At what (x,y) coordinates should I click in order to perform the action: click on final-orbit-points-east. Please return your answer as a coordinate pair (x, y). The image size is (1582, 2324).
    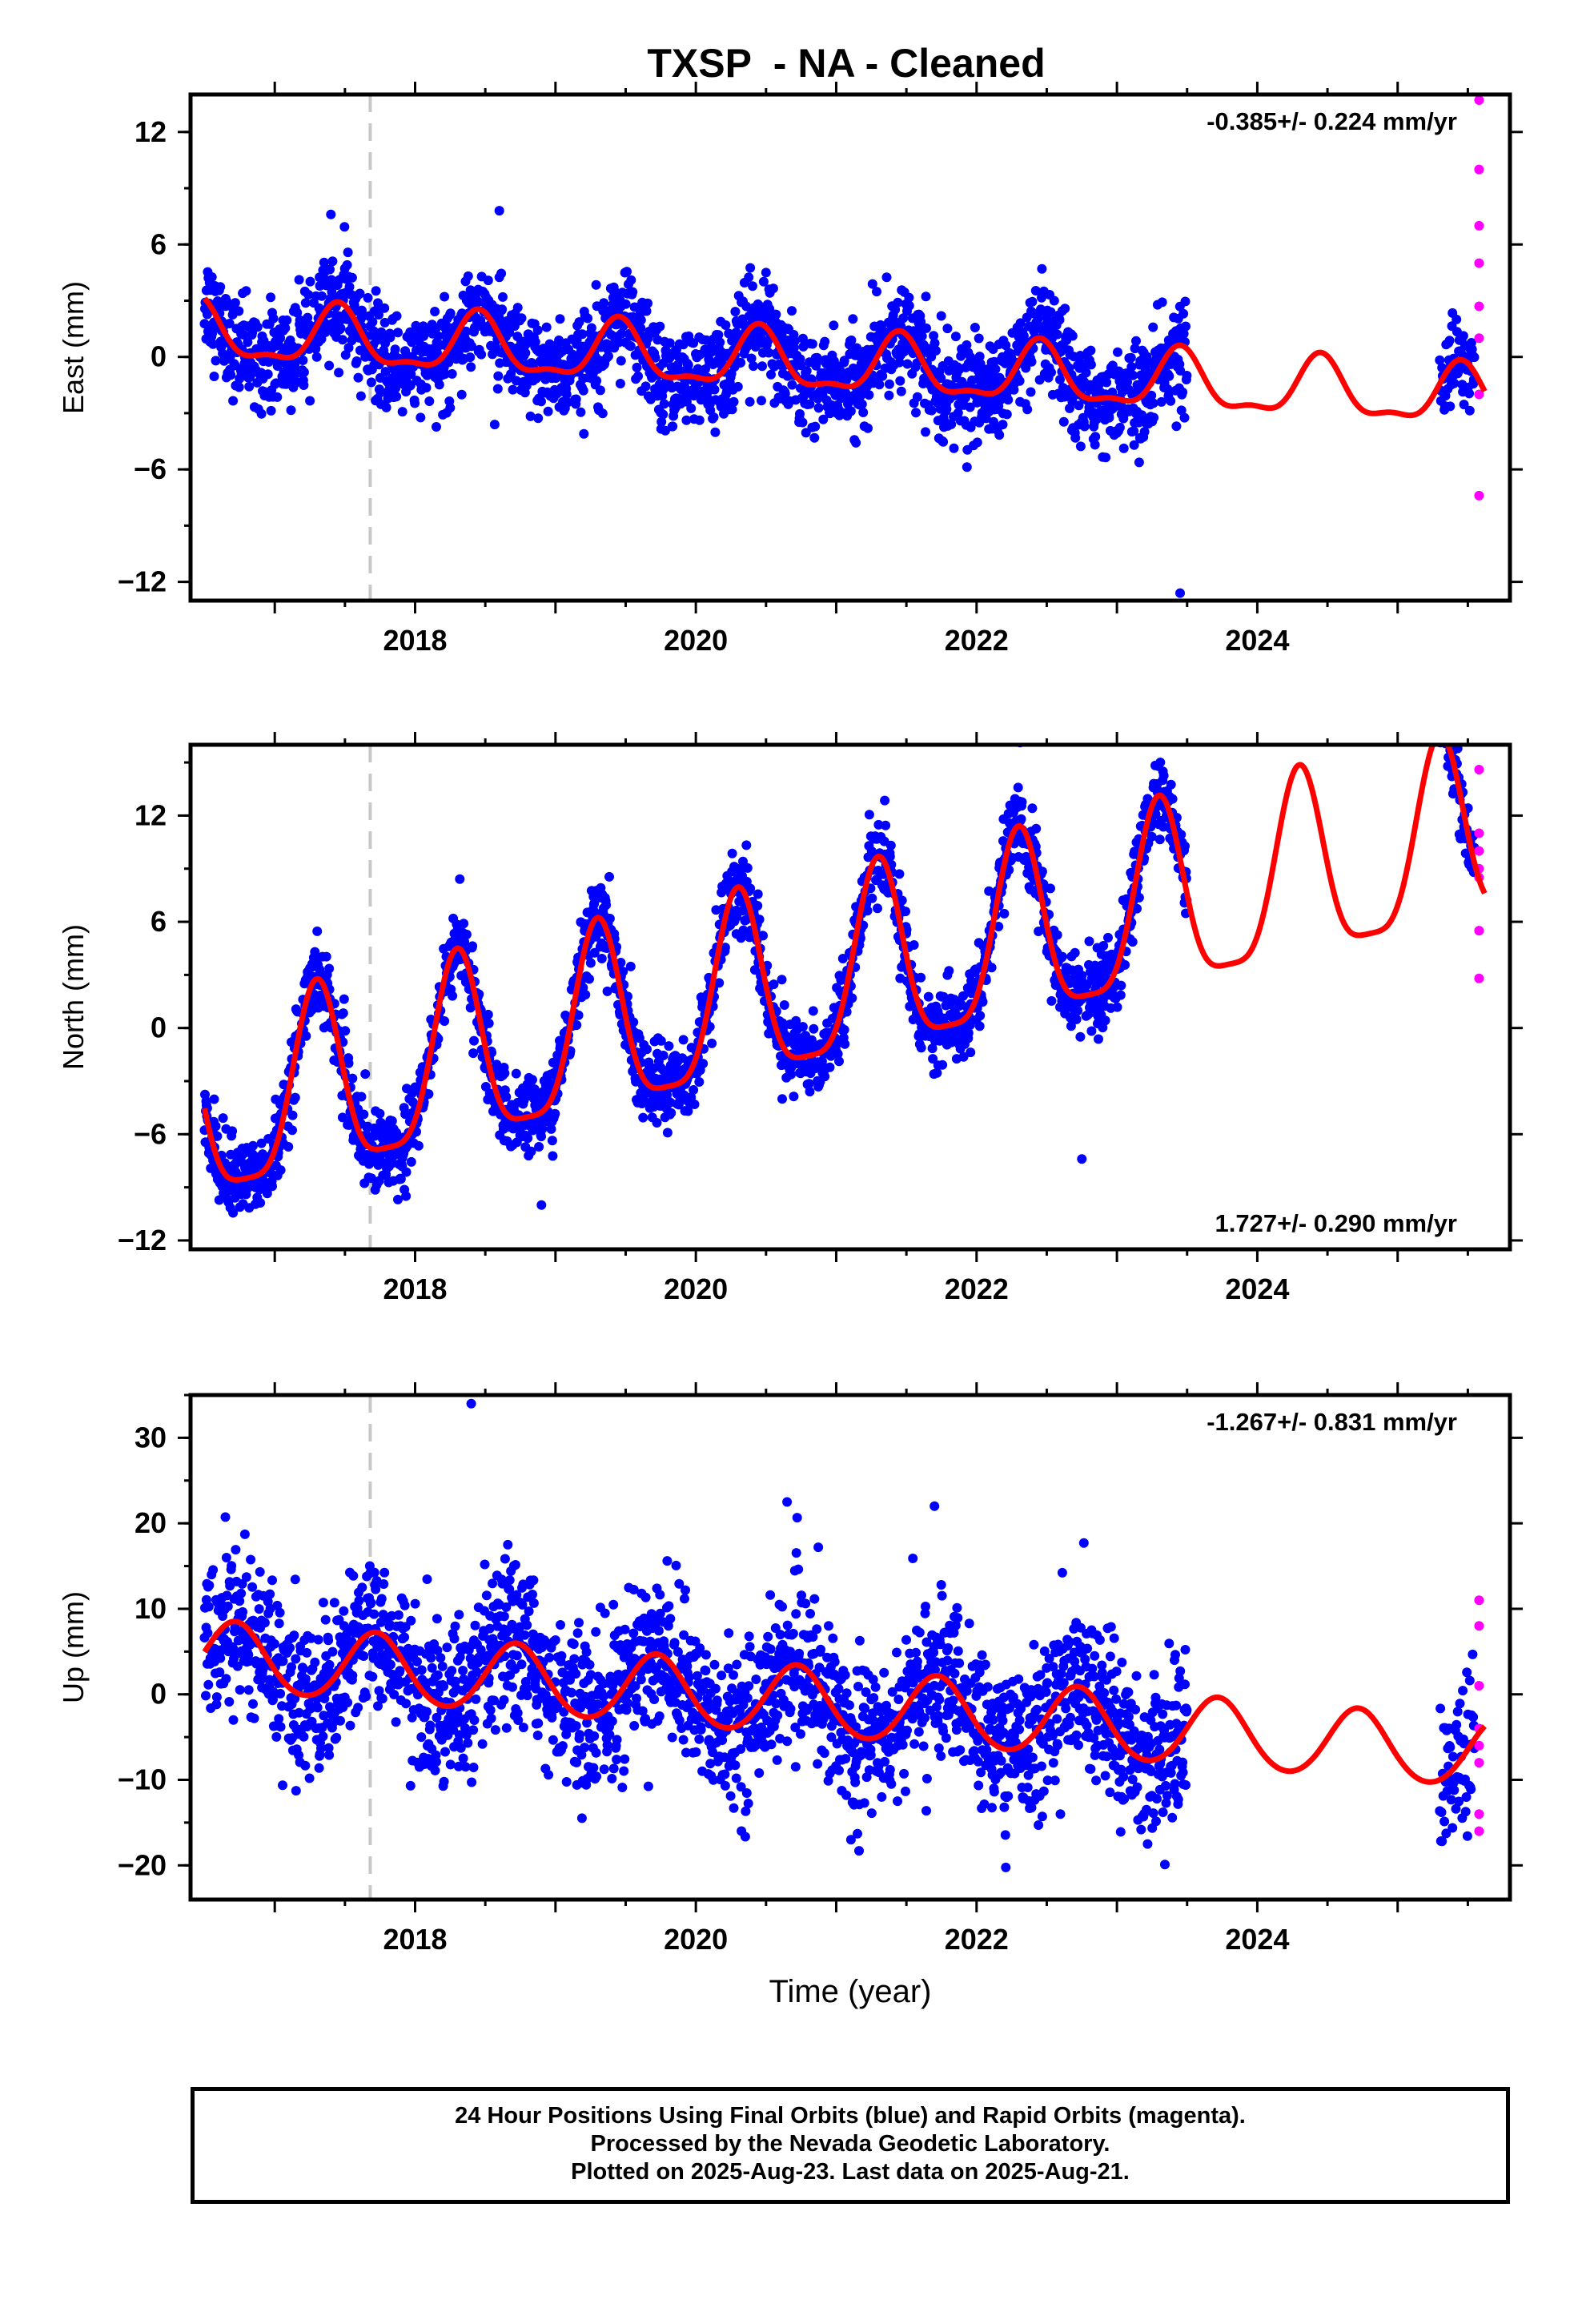
    Looking at the image, I should click on (840, 402).